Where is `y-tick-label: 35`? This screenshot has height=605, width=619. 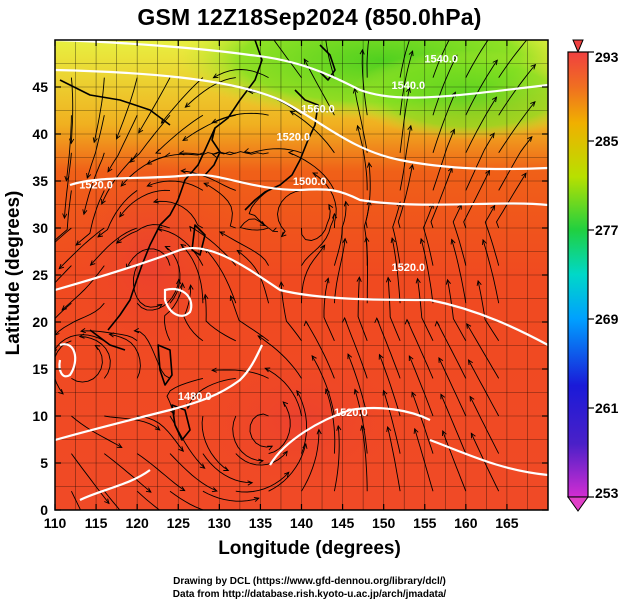 y-tick-label: 35 is located at coordinates (40, 181).